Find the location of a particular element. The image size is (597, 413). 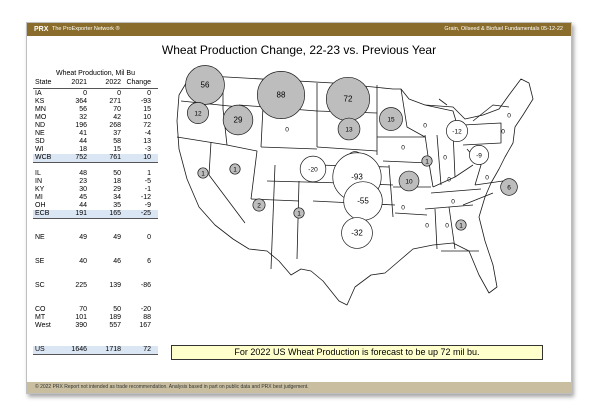

bubble-label-oh: -9 is located at coordinates (479, 156).